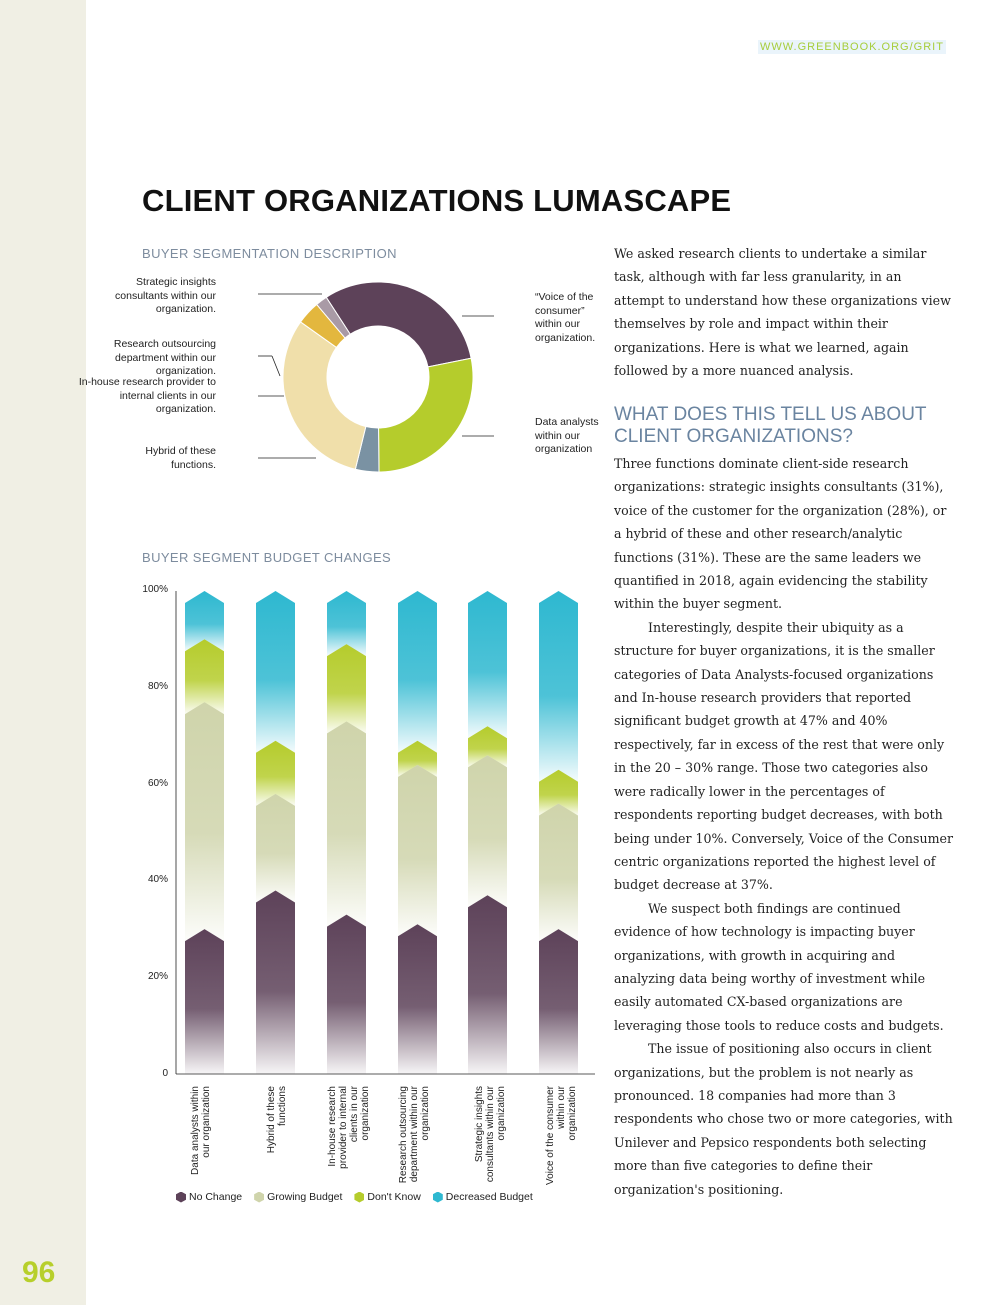 This screenshot has height=1305, width=990. Describe the element at coordinates (157, 686) in the screenshot. I see `y-tick-80: 80%` at that location.